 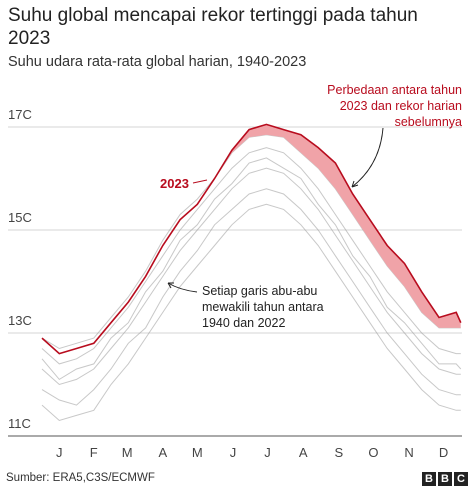 What do you see at coordinates (200, 181) in the screenshot?
I see `label-leader` at bounding box center [200, 181].